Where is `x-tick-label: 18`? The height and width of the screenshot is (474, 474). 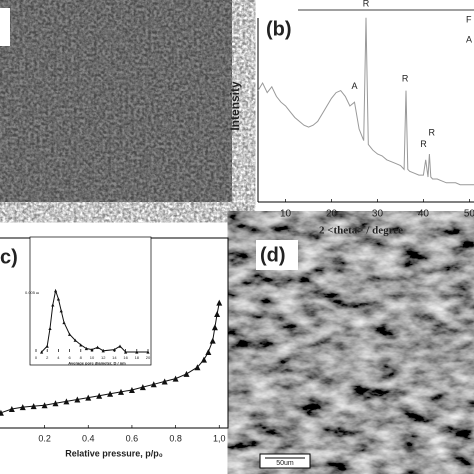 x-tick-label: 18 is located at coordinates (137, 357).